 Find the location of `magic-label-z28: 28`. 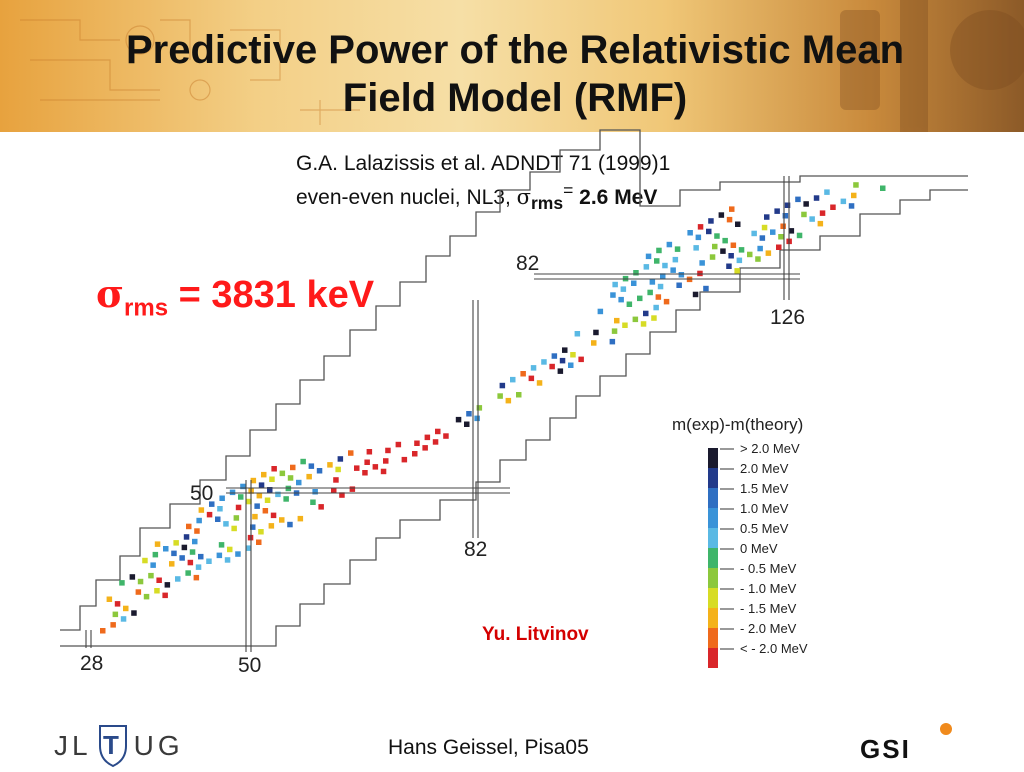

magic-label-z28: 28 is located at coordinates (91, 663).